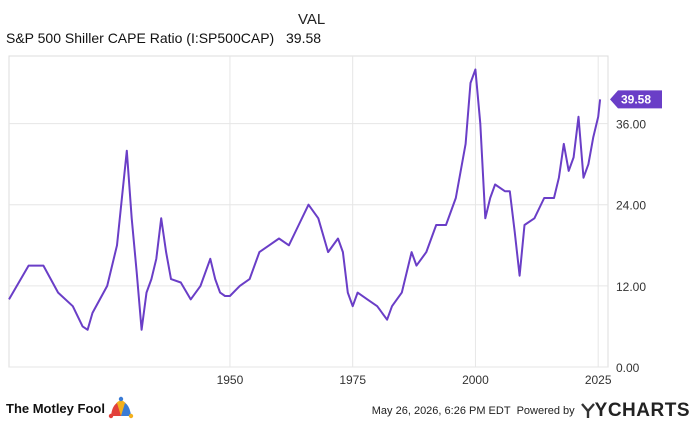  Describe the element at coordinates (598, 380) in the screenshot. I see `x-tick-label: 2025` at that location.